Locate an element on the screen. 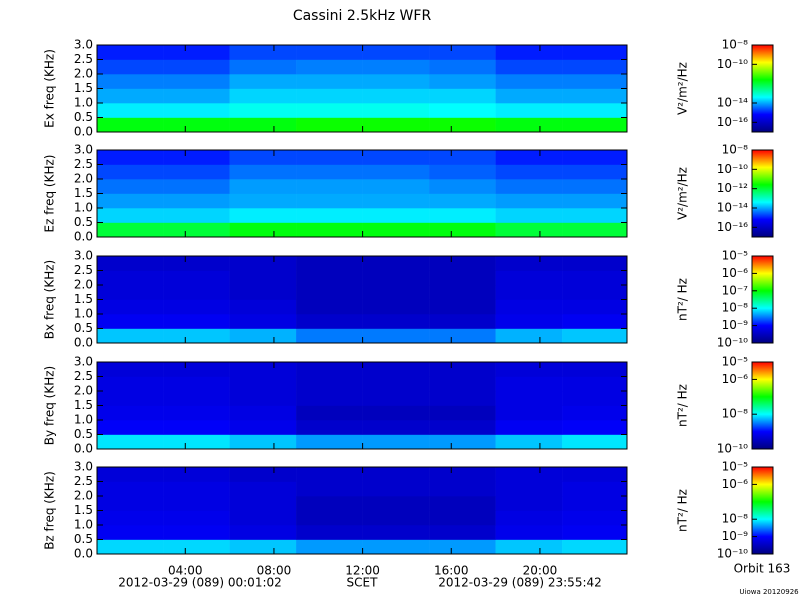  colorbar-tick-label: 10⁻⁶ is located at coordinates (735, 273).